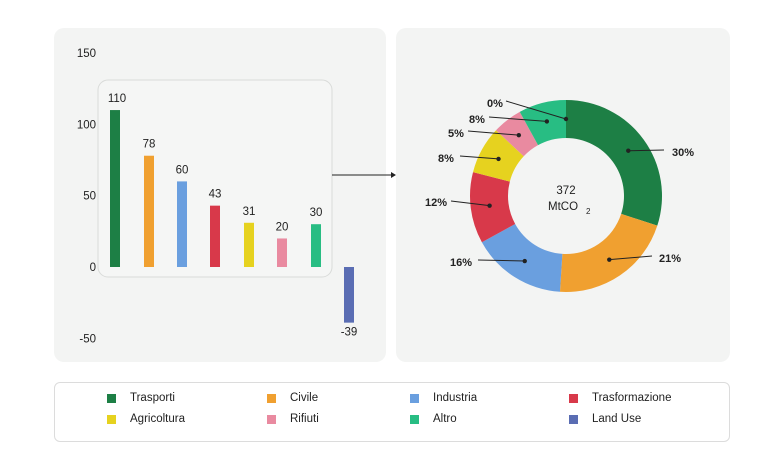 The height and width of the screenshot is (458, 760). I want to click on connector-arrowhead, so click(393, 175).